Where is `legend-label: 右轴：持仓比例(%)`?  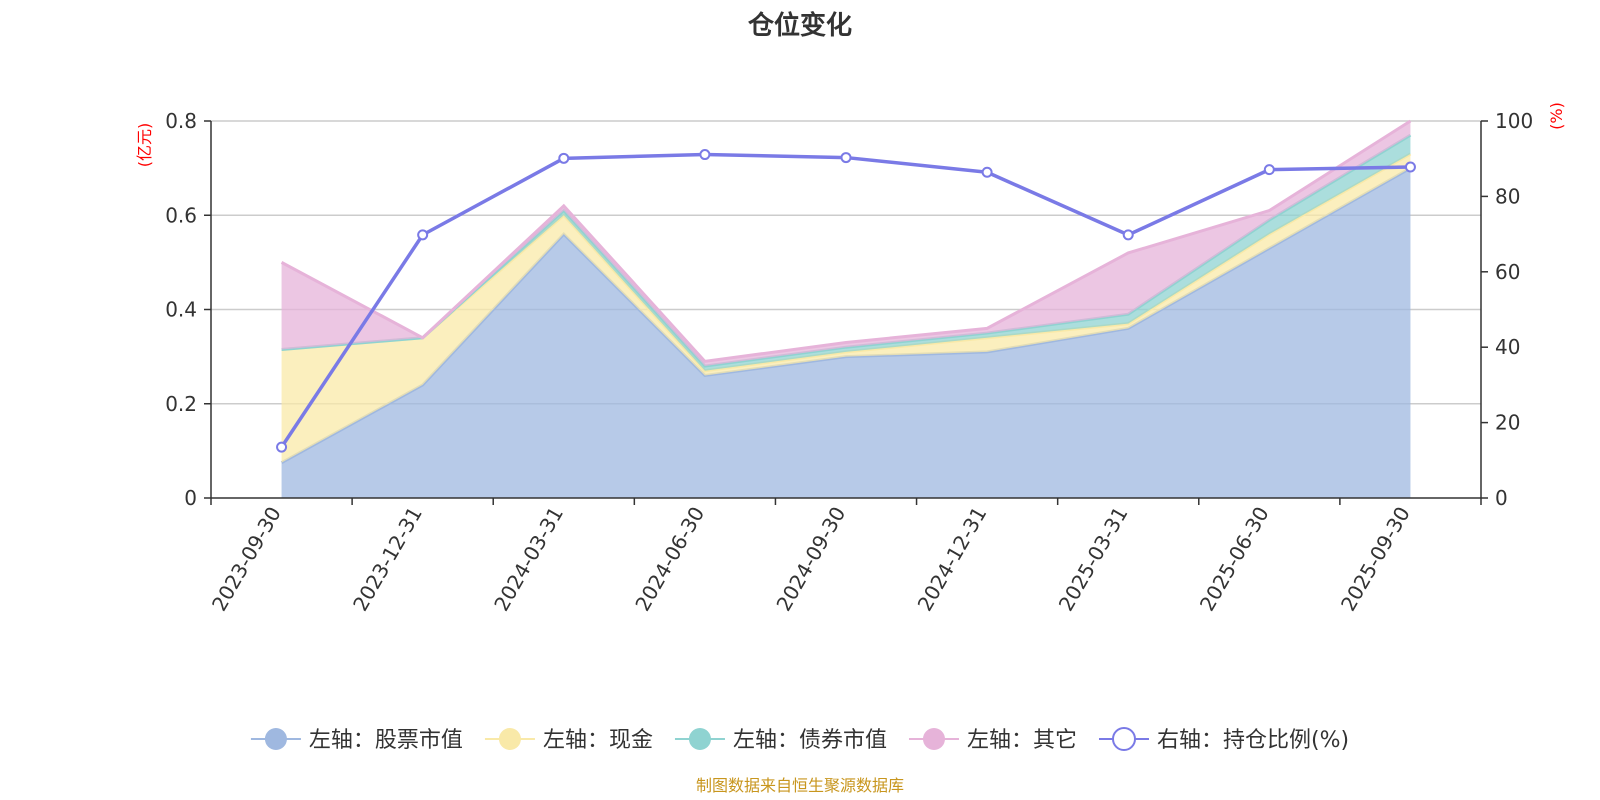
legend-label: 右轴：持仓比例(%) is located at coordinates (1253, 740).